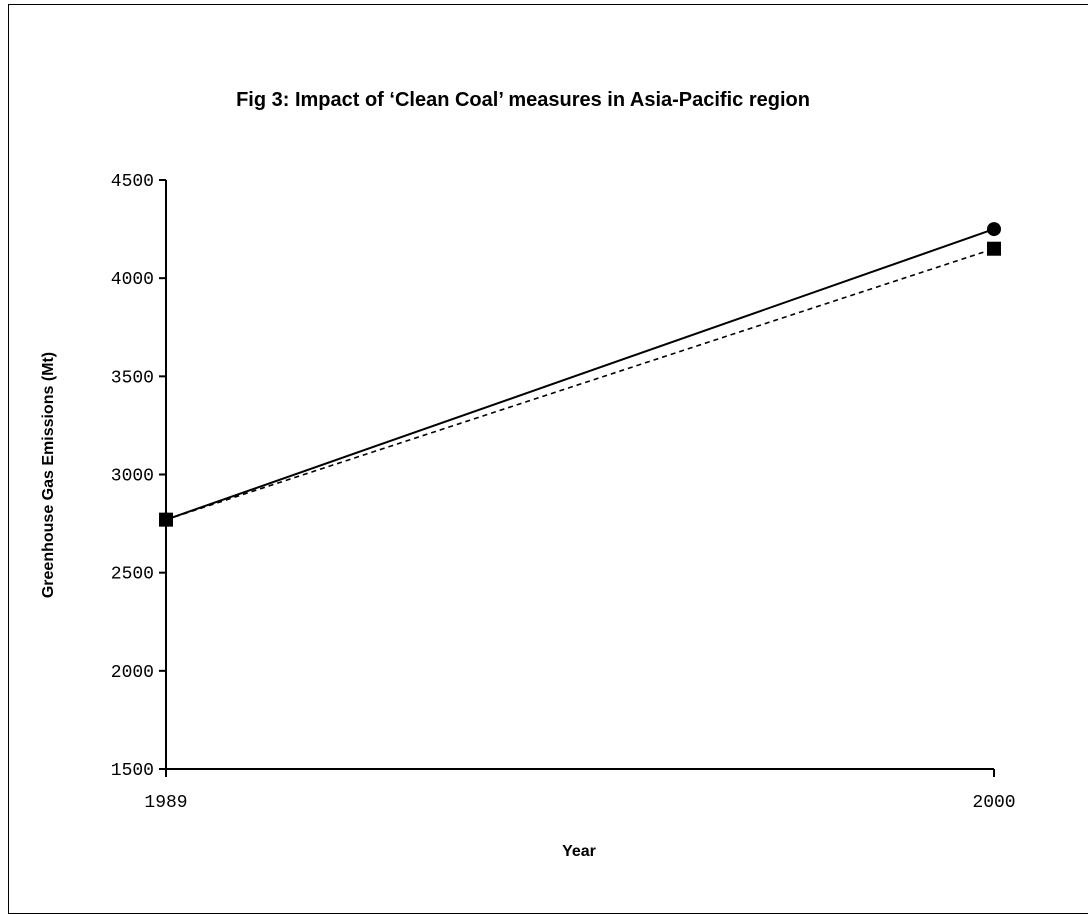  What do you see at coordinates (132, 477) in the screenshot?
I see `y-tick-label: 3000` at bounding box center [132, 477].